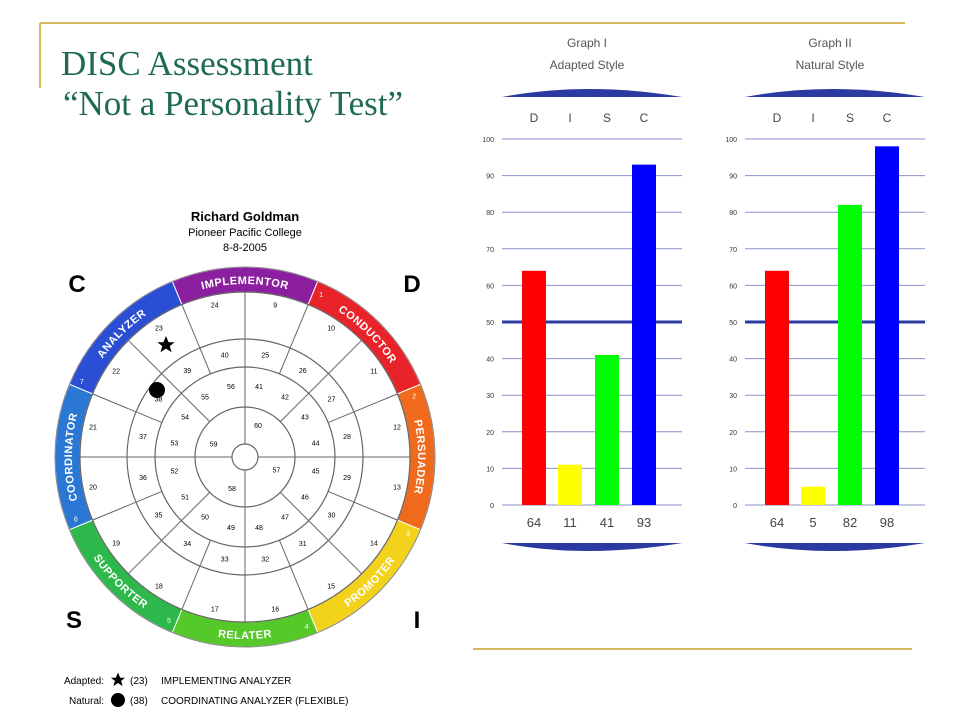 Image resolution: width=960 pixels, height=720 pixels. I want to click on ring-number: 43, so click(305, 417).